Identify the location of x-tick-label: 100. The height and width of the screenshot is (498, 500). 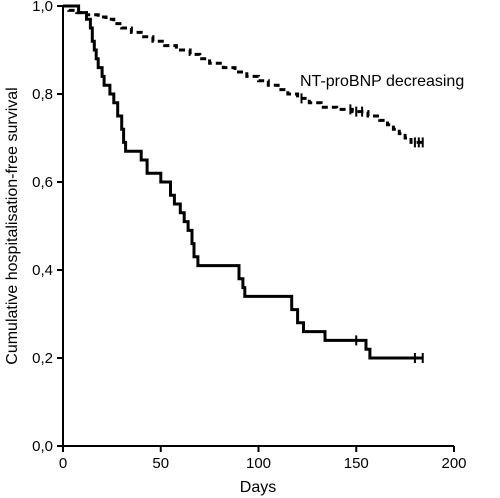
(258, 463).